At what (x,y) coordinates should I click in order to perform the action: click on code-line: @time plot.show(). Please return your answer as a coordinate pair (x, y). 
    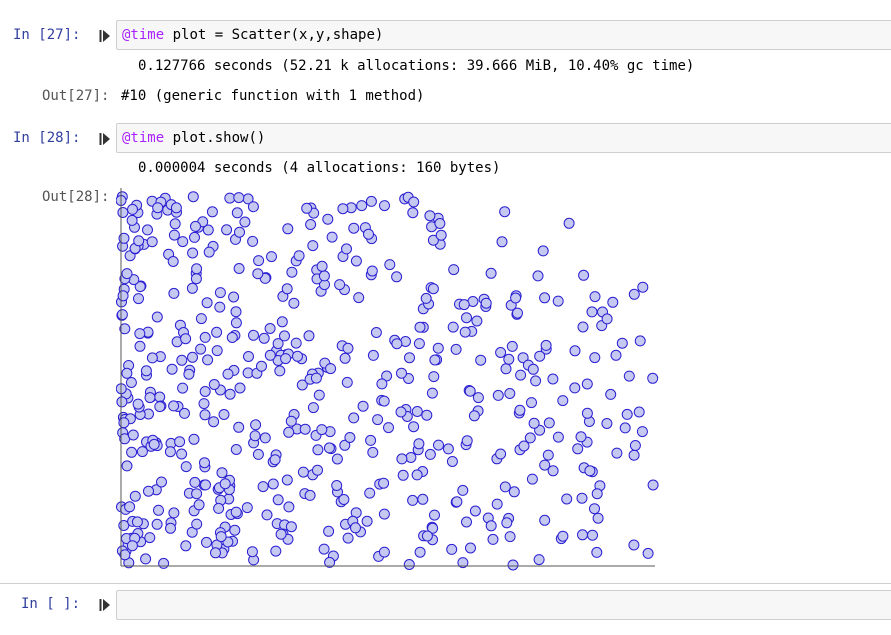
    Looking at the image, I should click on (193, 138).